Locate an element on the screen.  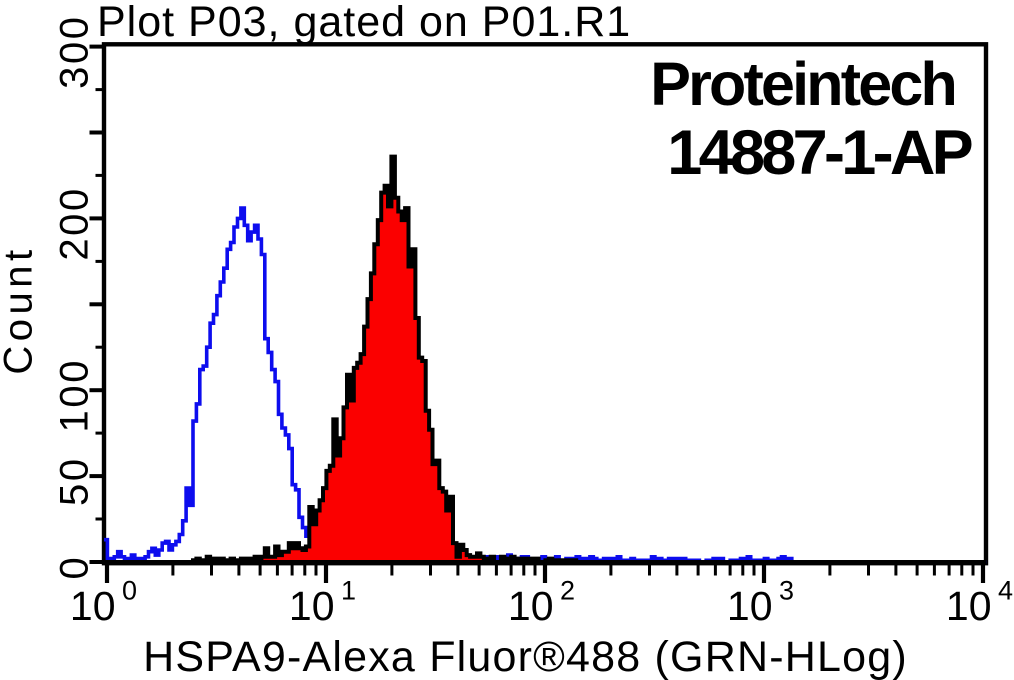
svg-text: 1 is located at coordinates (348, 591).